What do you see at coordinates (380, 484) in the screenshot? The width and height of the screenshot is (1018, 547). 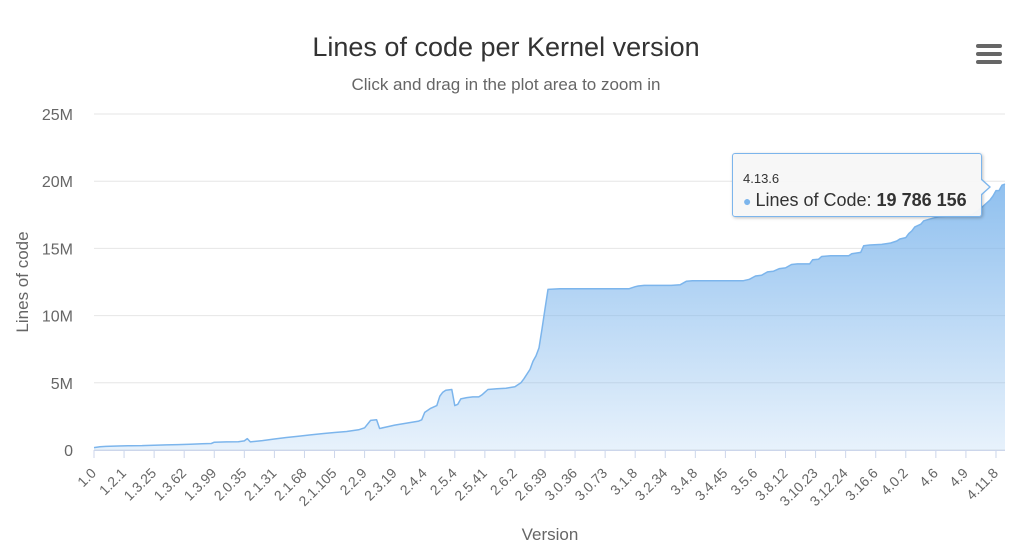 I see `x-tick-label: 2.3.19` at bounding box center [380, 484].